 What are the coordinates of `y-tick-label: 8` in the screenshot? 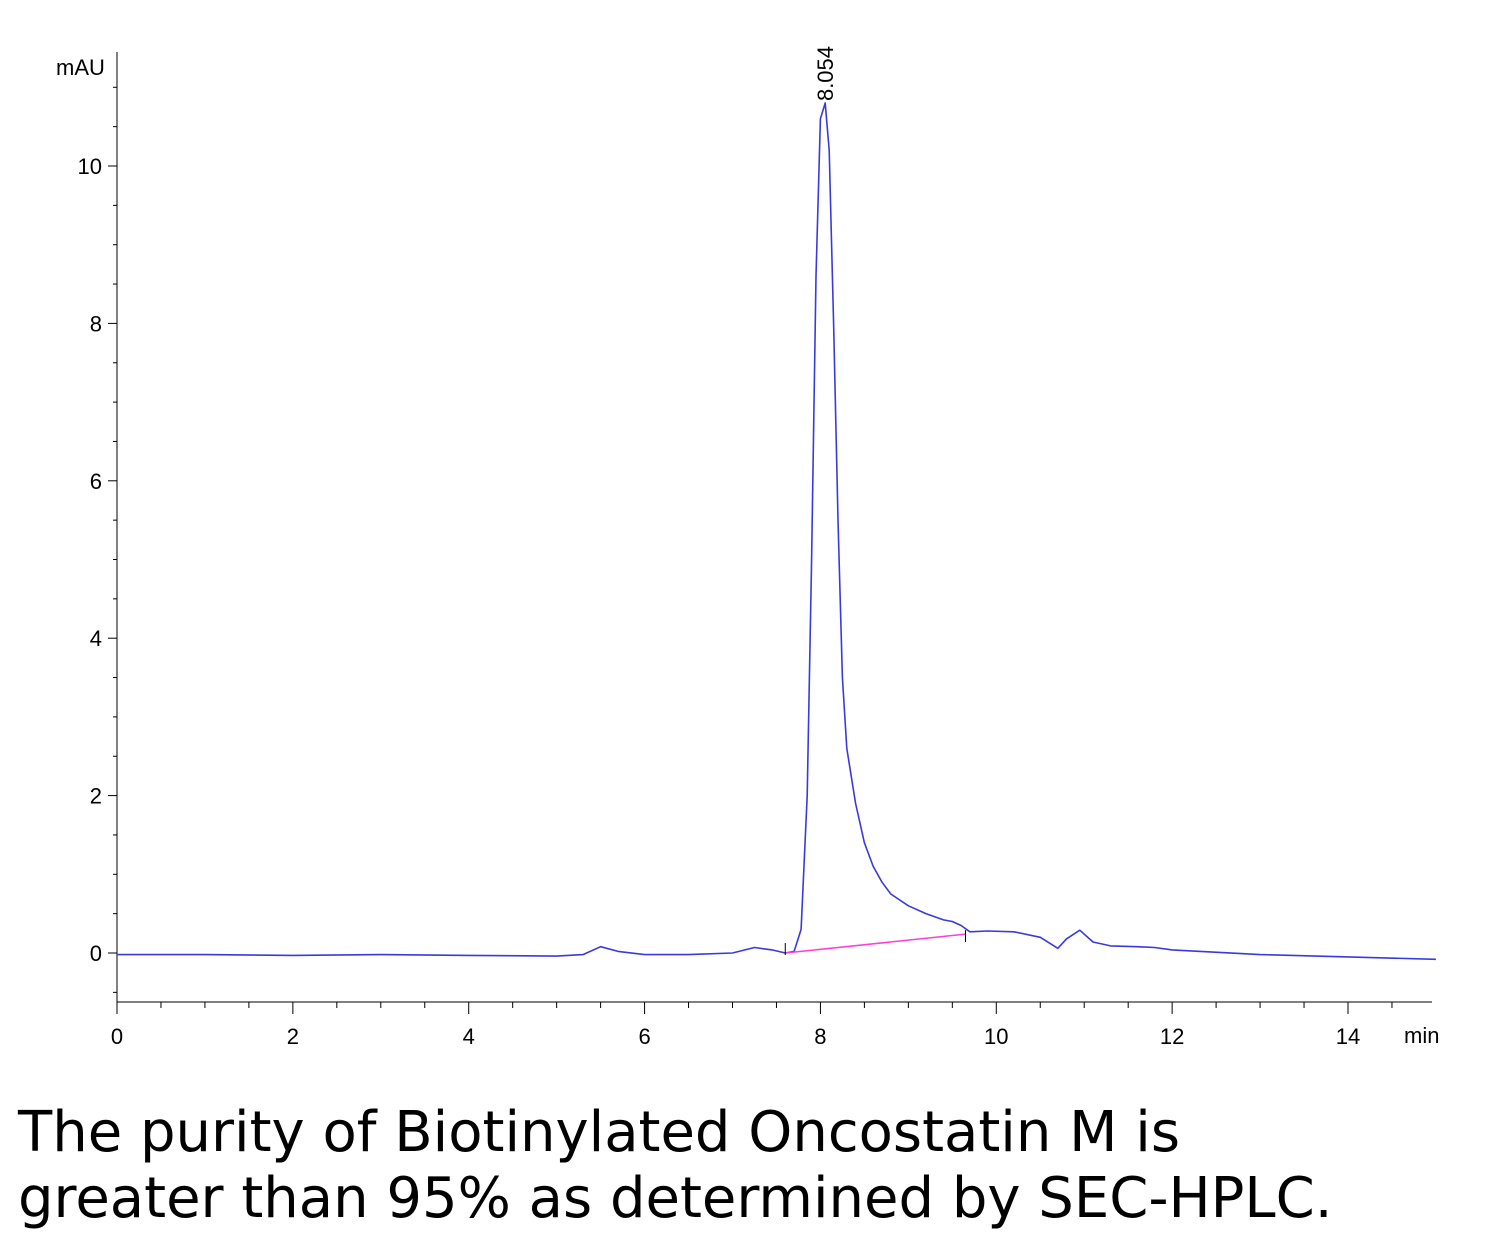 It's located at (96, 323).